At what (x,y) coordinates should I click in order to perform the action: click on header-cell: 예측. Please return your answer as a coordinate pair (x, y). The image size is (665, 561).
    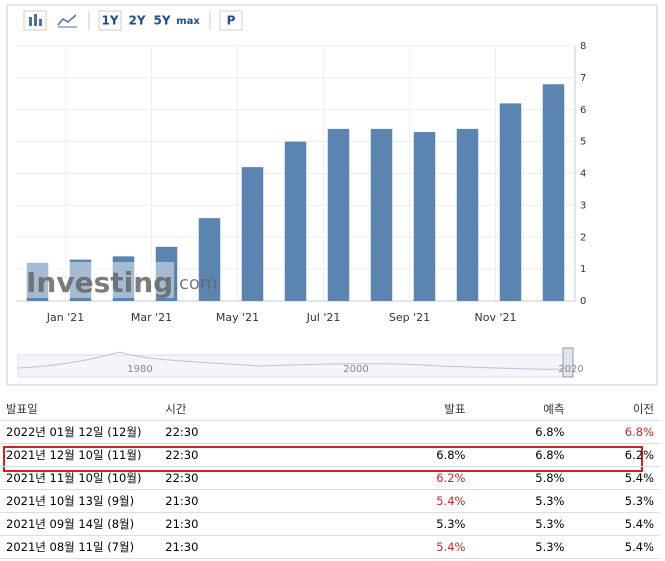
    Looking at the image, I should click on (521, 409).